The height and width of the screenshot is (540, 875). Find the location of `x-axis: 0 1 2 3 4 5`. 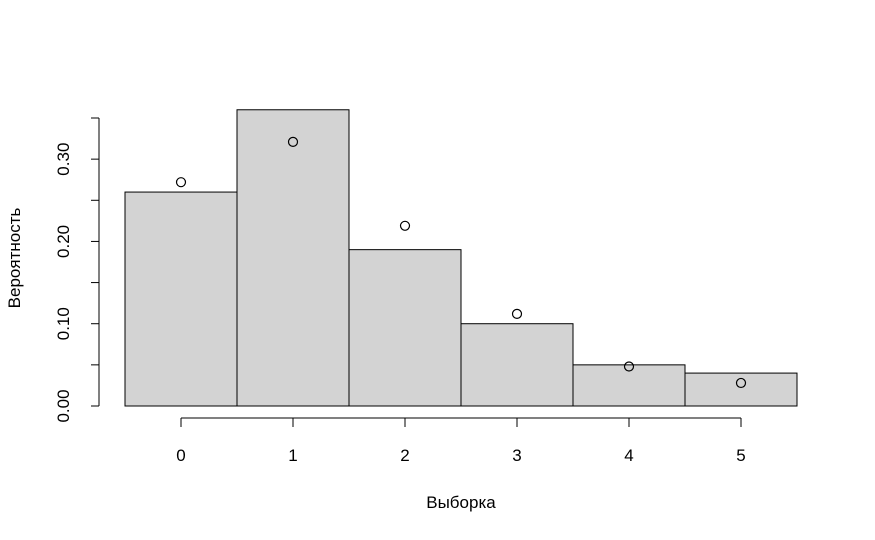

x-axis: 0 1 2 3 4 5 is located at coordinates (461, 441).